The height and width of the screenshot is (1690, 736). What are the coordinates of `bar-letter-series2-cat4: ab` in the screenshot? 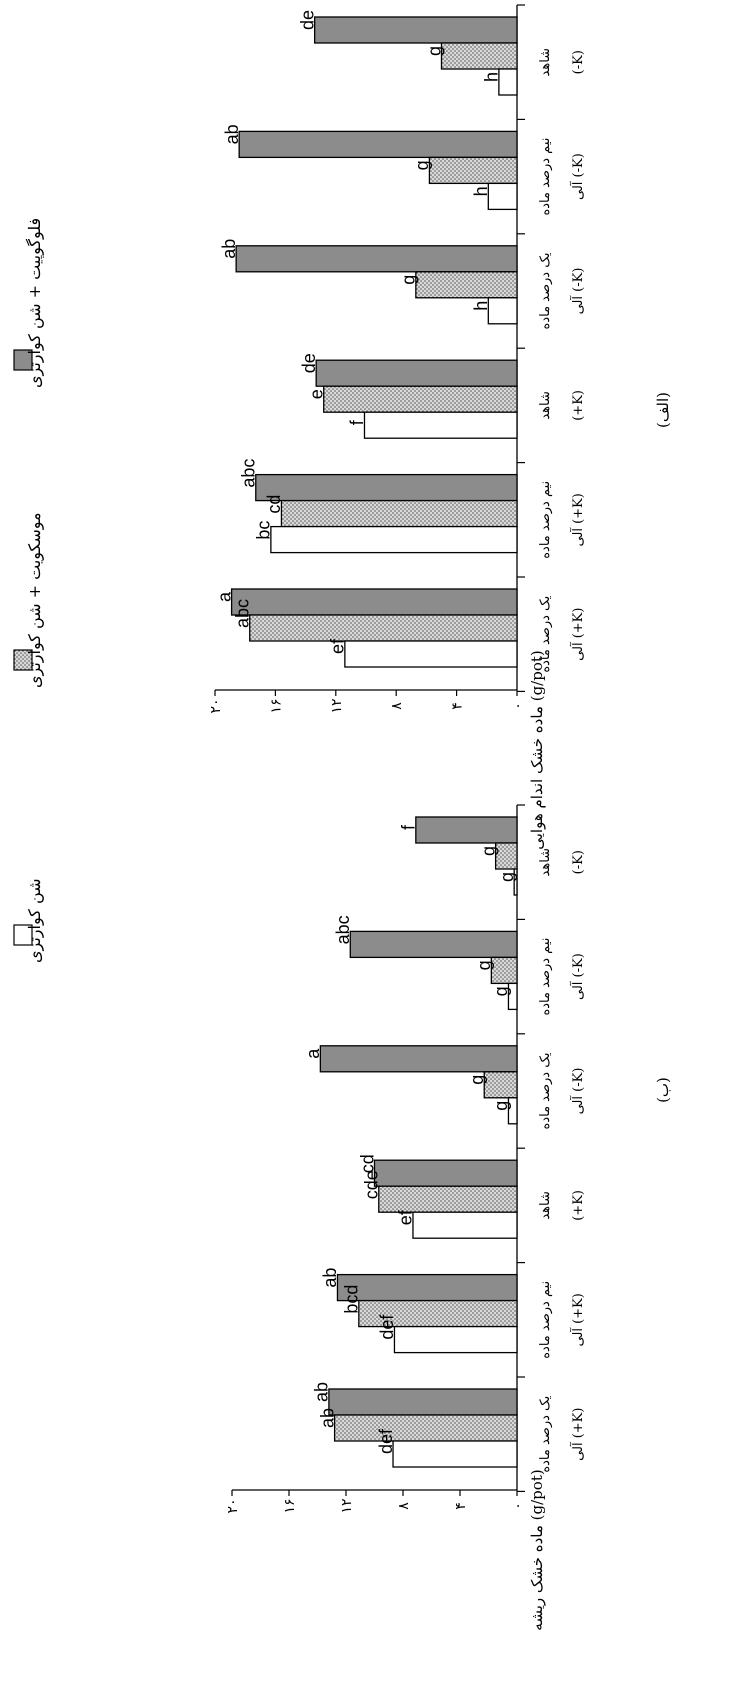 It's located at (330, 1278).